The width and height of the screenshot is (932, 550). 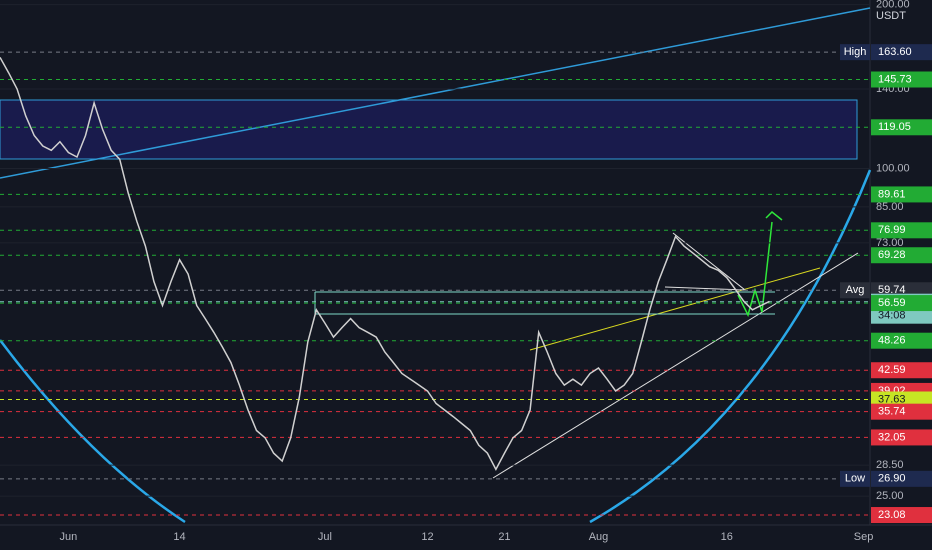 What do you see at coordinates (427, 537) in the screenshot?
I see `x-tick-label: 12` at bounding box center [427, 537].